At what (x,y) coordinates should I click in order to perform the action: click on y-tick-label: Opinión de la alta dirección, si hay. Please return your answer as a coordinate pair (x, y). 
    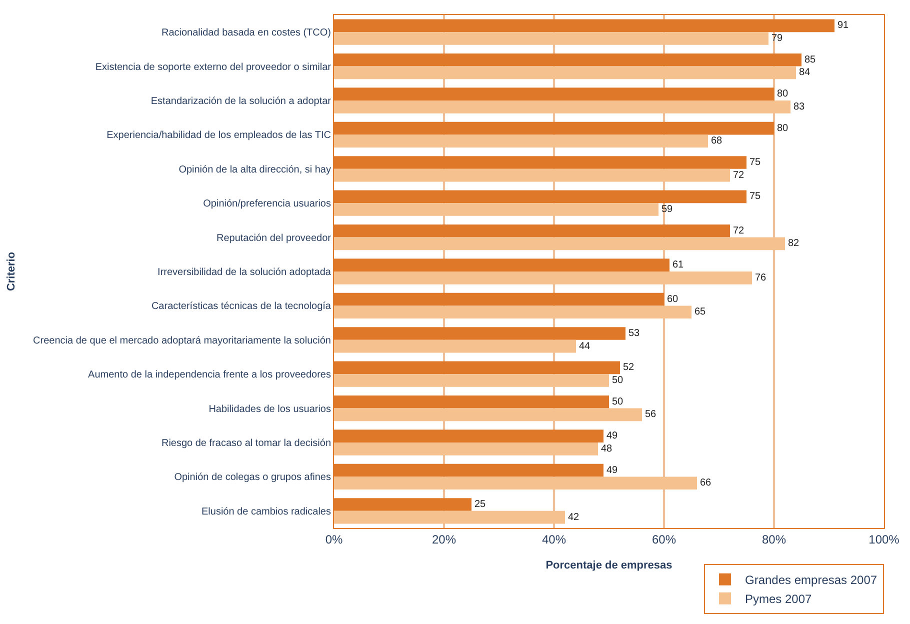
    Looking at the image, I should click on (254, 170).